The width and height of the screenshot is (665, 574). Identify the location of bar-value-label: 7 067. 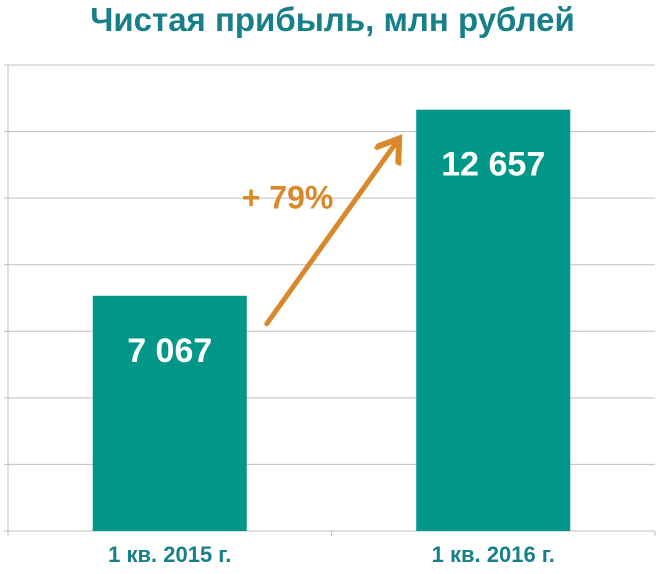
(169, 351).